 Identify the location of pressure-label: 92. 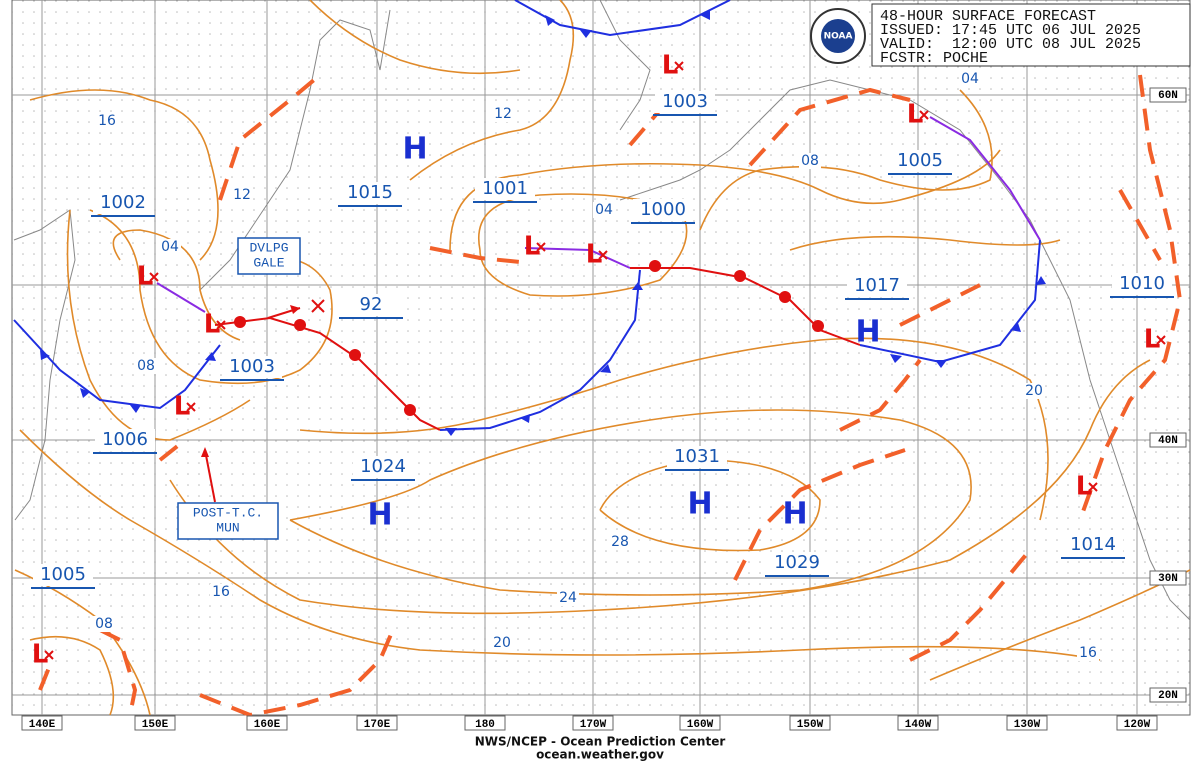
(371, 304).